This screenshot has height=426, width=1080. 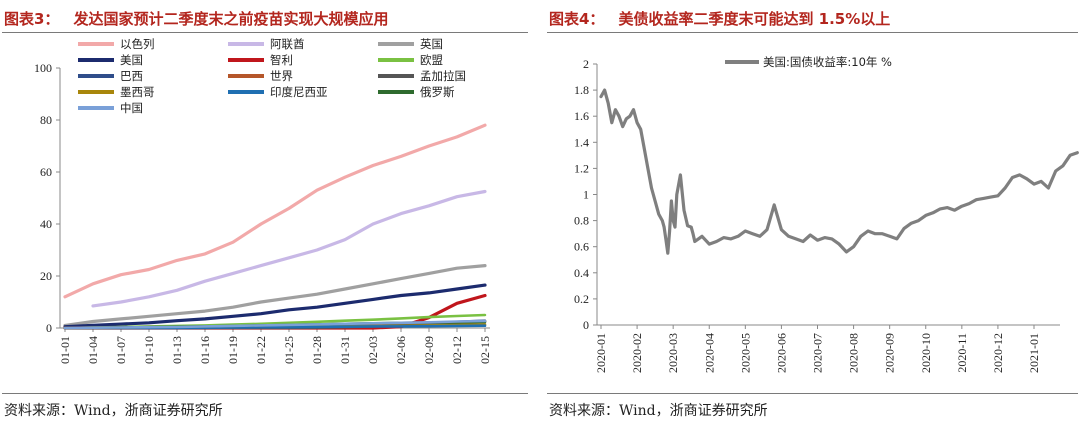 I want to click on right-x-tick-label: 2020-02, so click(x=637, y=353).